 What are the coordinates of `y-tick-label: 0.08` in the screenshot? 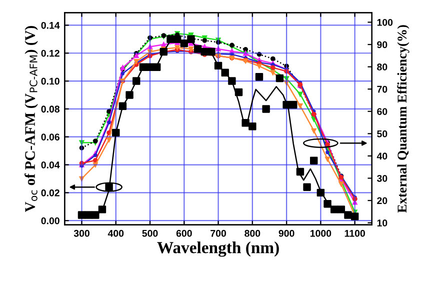 It's located at (50, 109).